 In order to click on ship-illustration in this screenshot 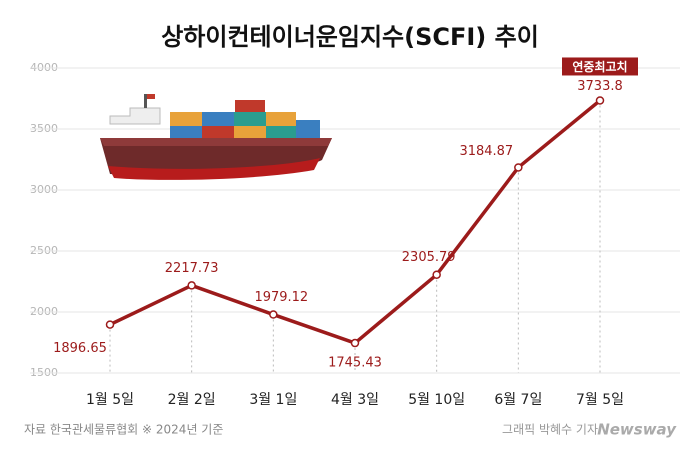, I will do `click(216, 137)`.